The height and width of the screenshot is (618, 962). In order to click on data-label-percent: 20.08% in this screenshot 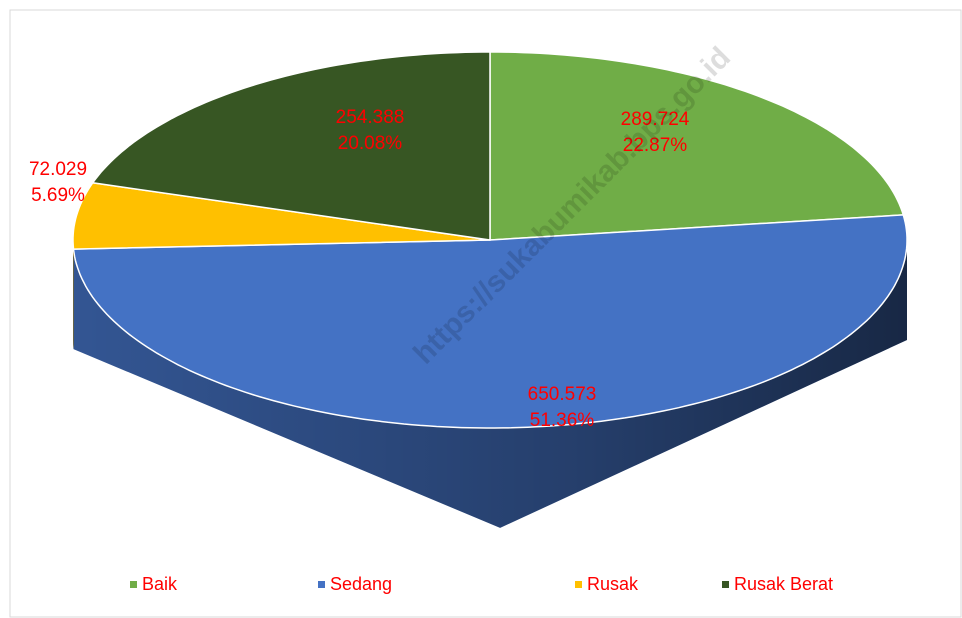, I will do `click(370, 143)`.